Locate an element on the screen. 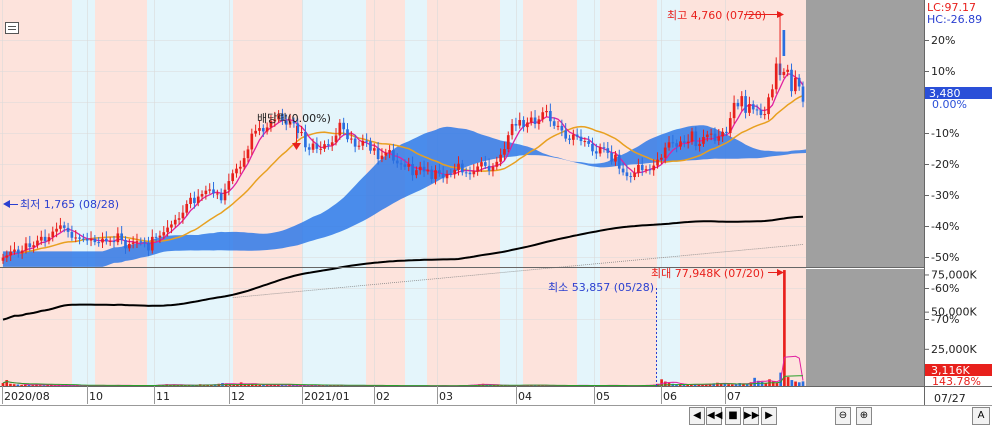 The image size is (992, 426). price-tick-label: 20% is located at coordinates (943, 40).